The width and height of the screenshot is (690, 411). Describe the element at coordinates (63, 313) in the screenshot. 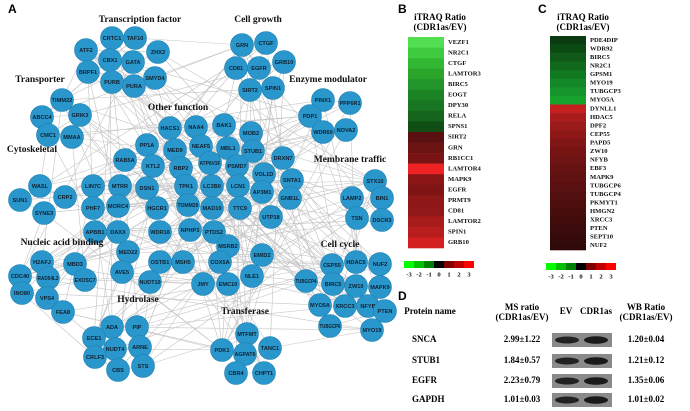

I see `node-label: FEA8` at that location.